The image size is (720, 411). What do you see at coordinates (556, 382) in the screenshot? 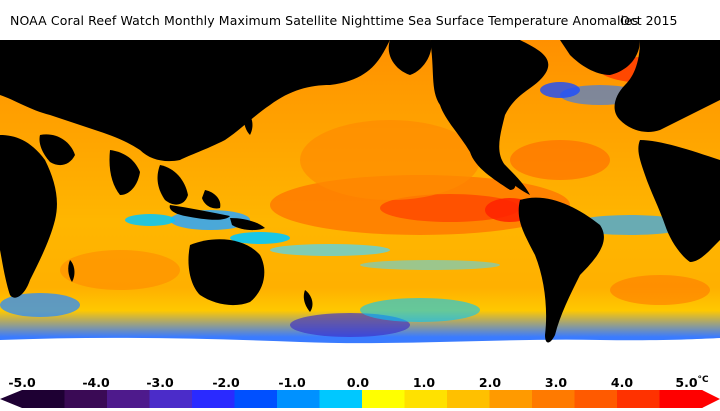
I see `tick-label: 3.0` at bounding box center [556, 382].